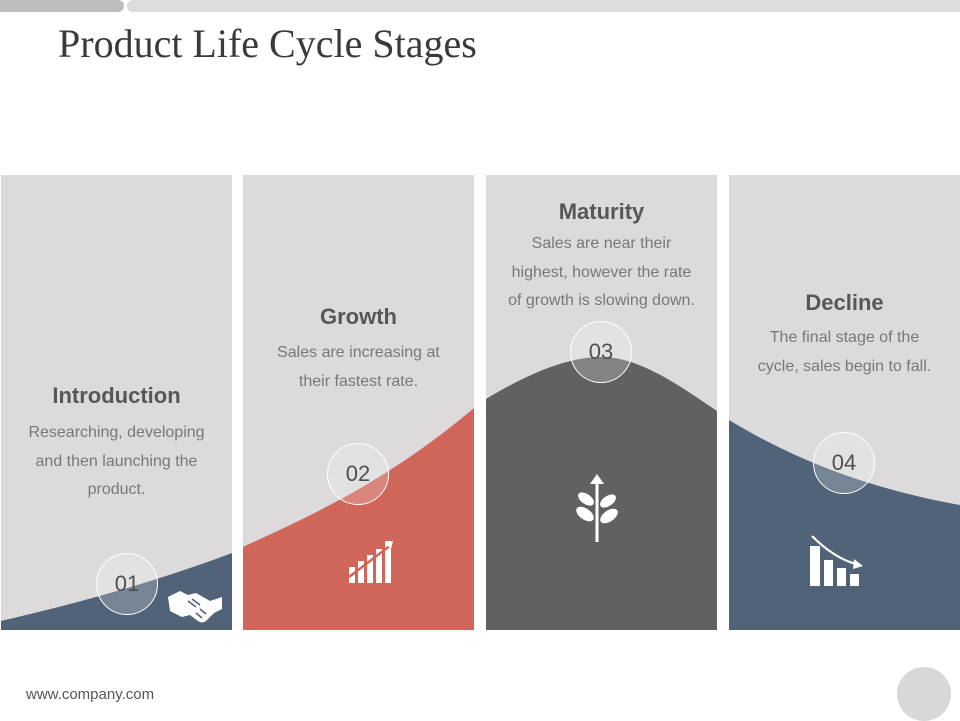 The height and width of the screenshot is (721, 960). I want to click on stage-title: Decline, so click(844, 302).